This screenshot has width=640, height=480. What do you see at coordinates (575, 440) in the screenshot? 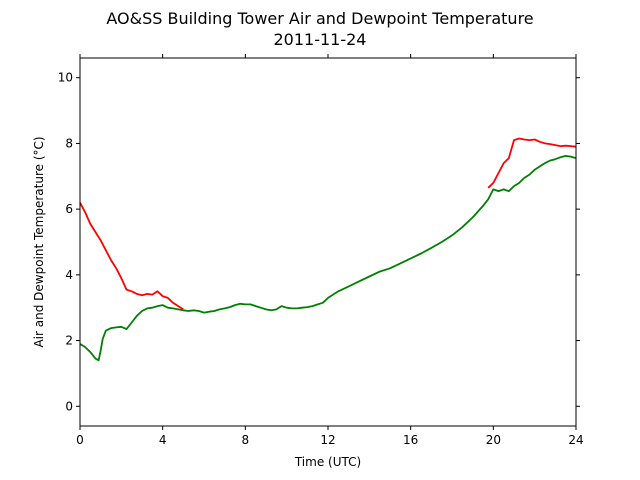
I see `x-tick-label: 24` at bounding box center [575, 440].